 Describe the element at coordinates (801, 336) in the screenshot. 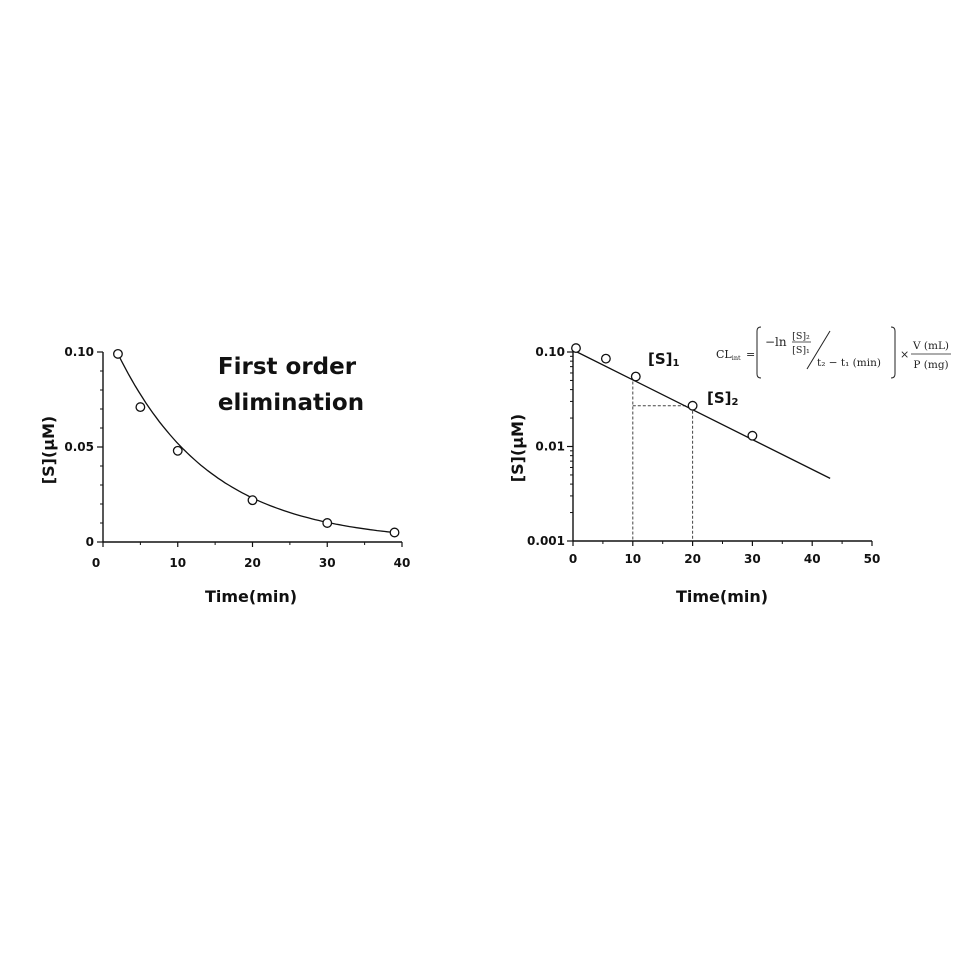

I see `formula-ratio-numerator: [S]₂` at that location.